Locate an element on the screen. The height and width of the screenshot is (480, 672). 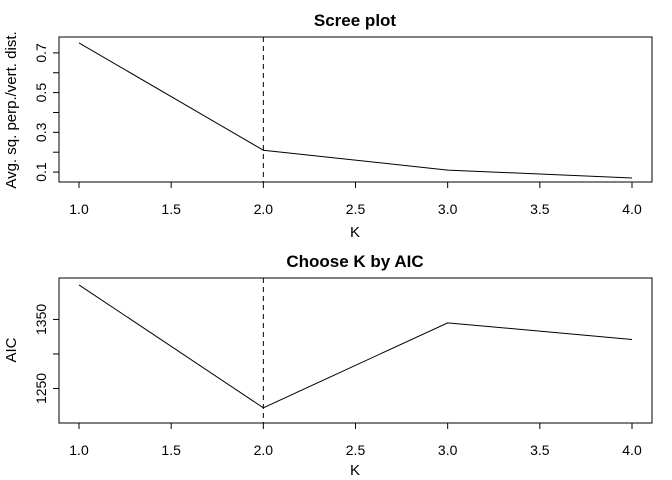
chart-title: Choose K by AIC is located at coordinates (354, 261).